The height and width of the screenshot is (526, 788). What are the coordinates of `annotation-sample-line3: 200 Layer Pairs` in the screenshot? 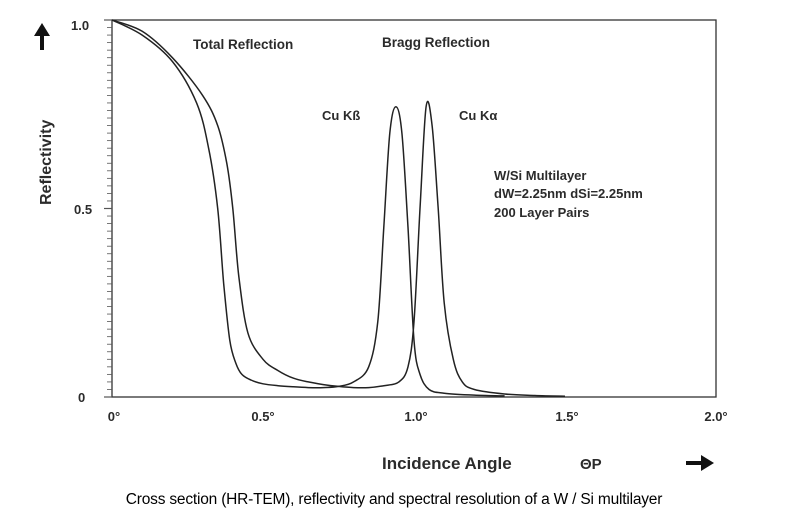 It's located at (541, 212).